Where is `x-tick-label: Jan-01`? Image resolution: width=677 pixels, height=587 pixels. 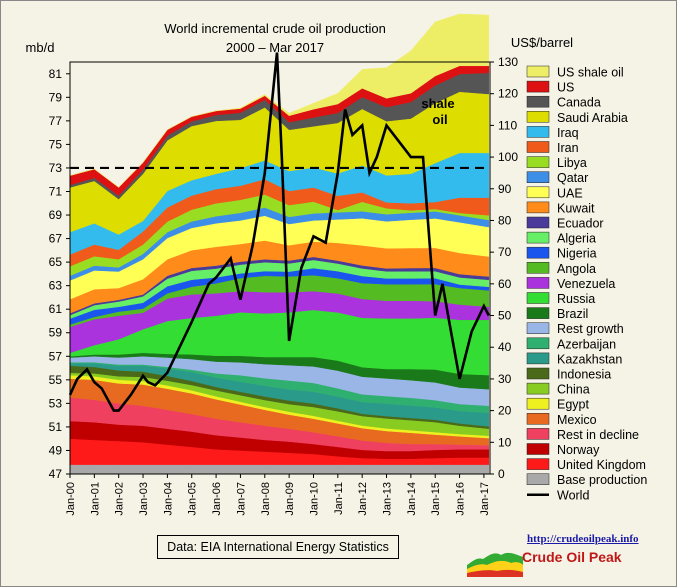
x-tick-label: Jan-01 is located at coordinates (95, 499).